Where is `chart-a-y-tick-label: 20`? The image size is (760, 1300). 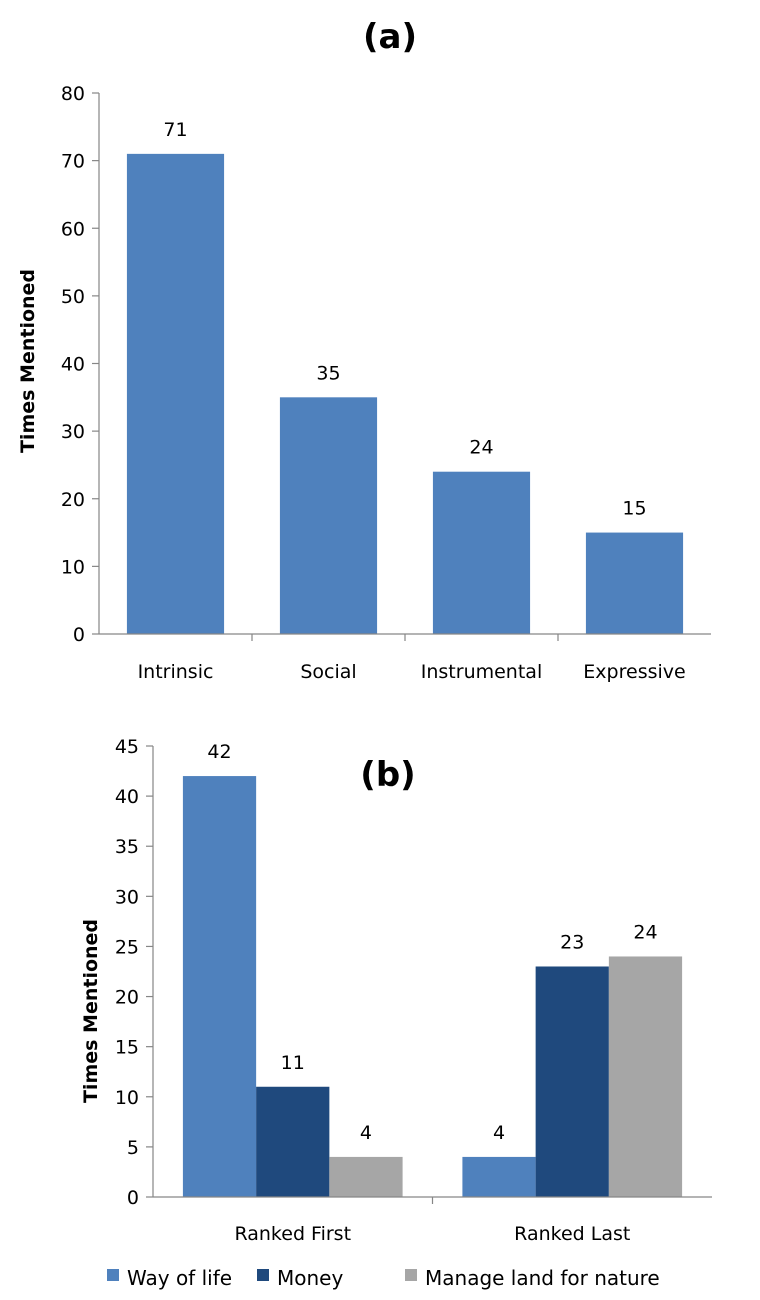
chart-a-y-tick-label: 20 is located at coordinates (73, 500).